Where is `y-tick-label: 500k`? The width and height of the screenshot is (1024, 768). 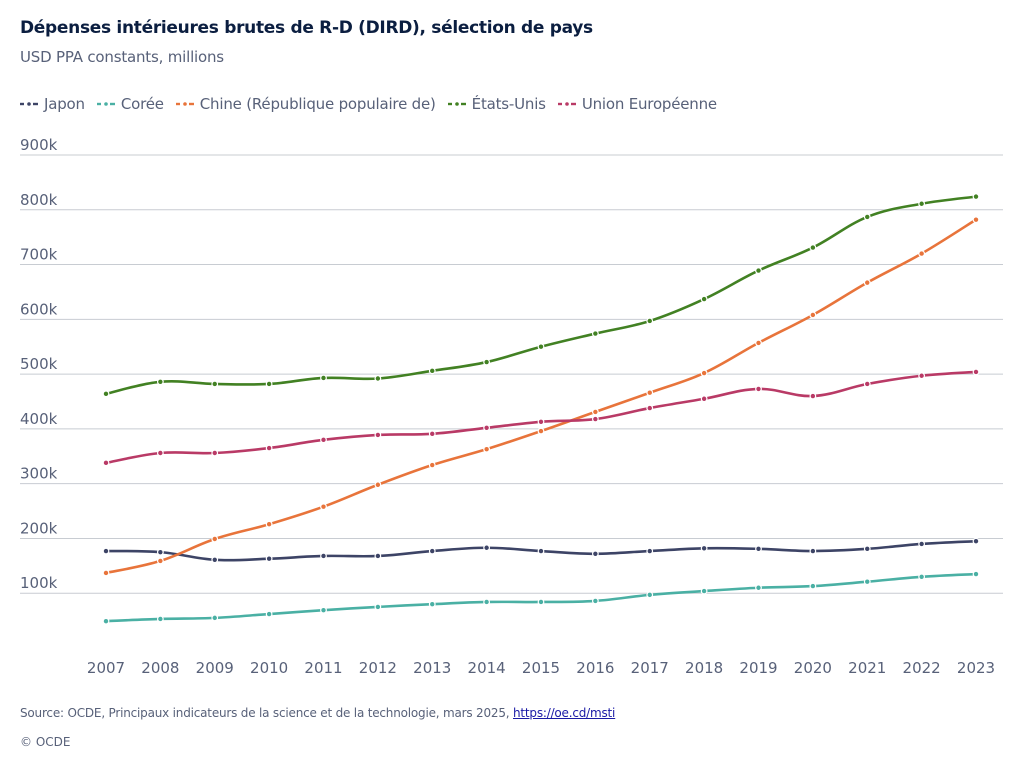 y-tick-label: 500k is located at coordinates (39, 364).